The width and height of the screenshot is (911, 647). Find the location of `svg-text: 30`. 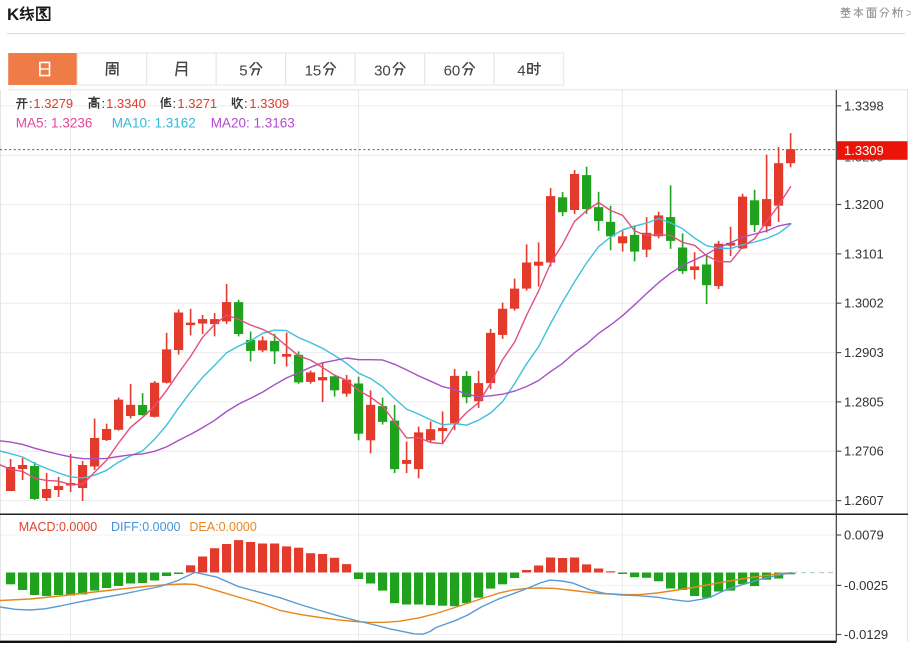

svg-text: 30 is located at coordinates (382, 71).